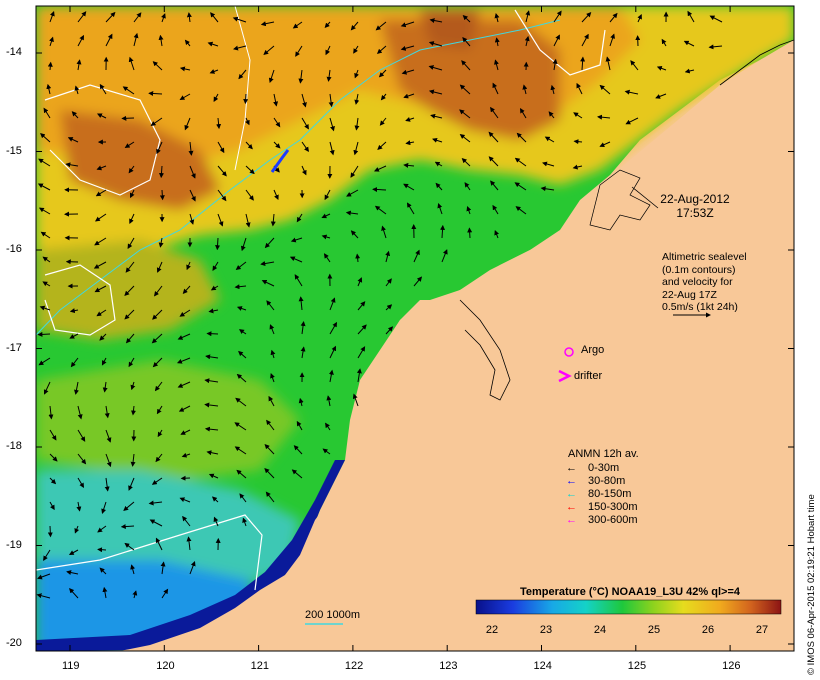  Describe the element at coordinates (354, 666) in the screenshot. I see `longitude-tick-label: 122` at that location.